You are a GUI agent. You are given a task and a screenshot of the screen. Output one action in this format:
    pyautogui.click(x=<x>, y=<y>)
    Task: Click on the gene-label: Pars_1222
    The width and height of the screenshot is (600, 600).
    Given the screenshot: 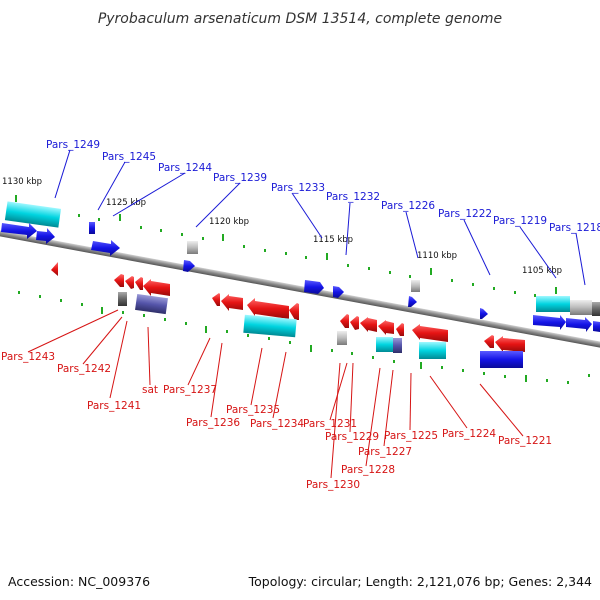 What is the action you would take?
    pyautogui.click(x=465, y=214)
    